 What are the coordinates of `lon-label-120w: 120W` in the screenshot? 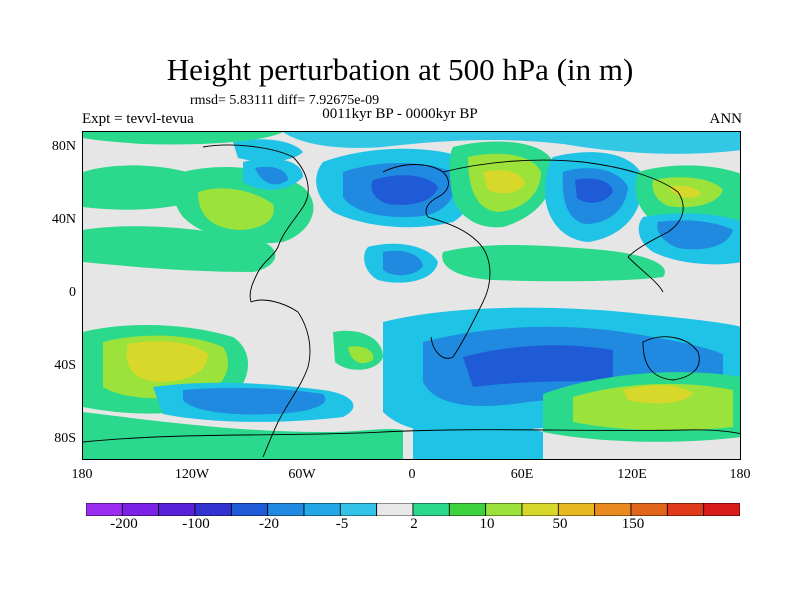 It's located at (192, 474).